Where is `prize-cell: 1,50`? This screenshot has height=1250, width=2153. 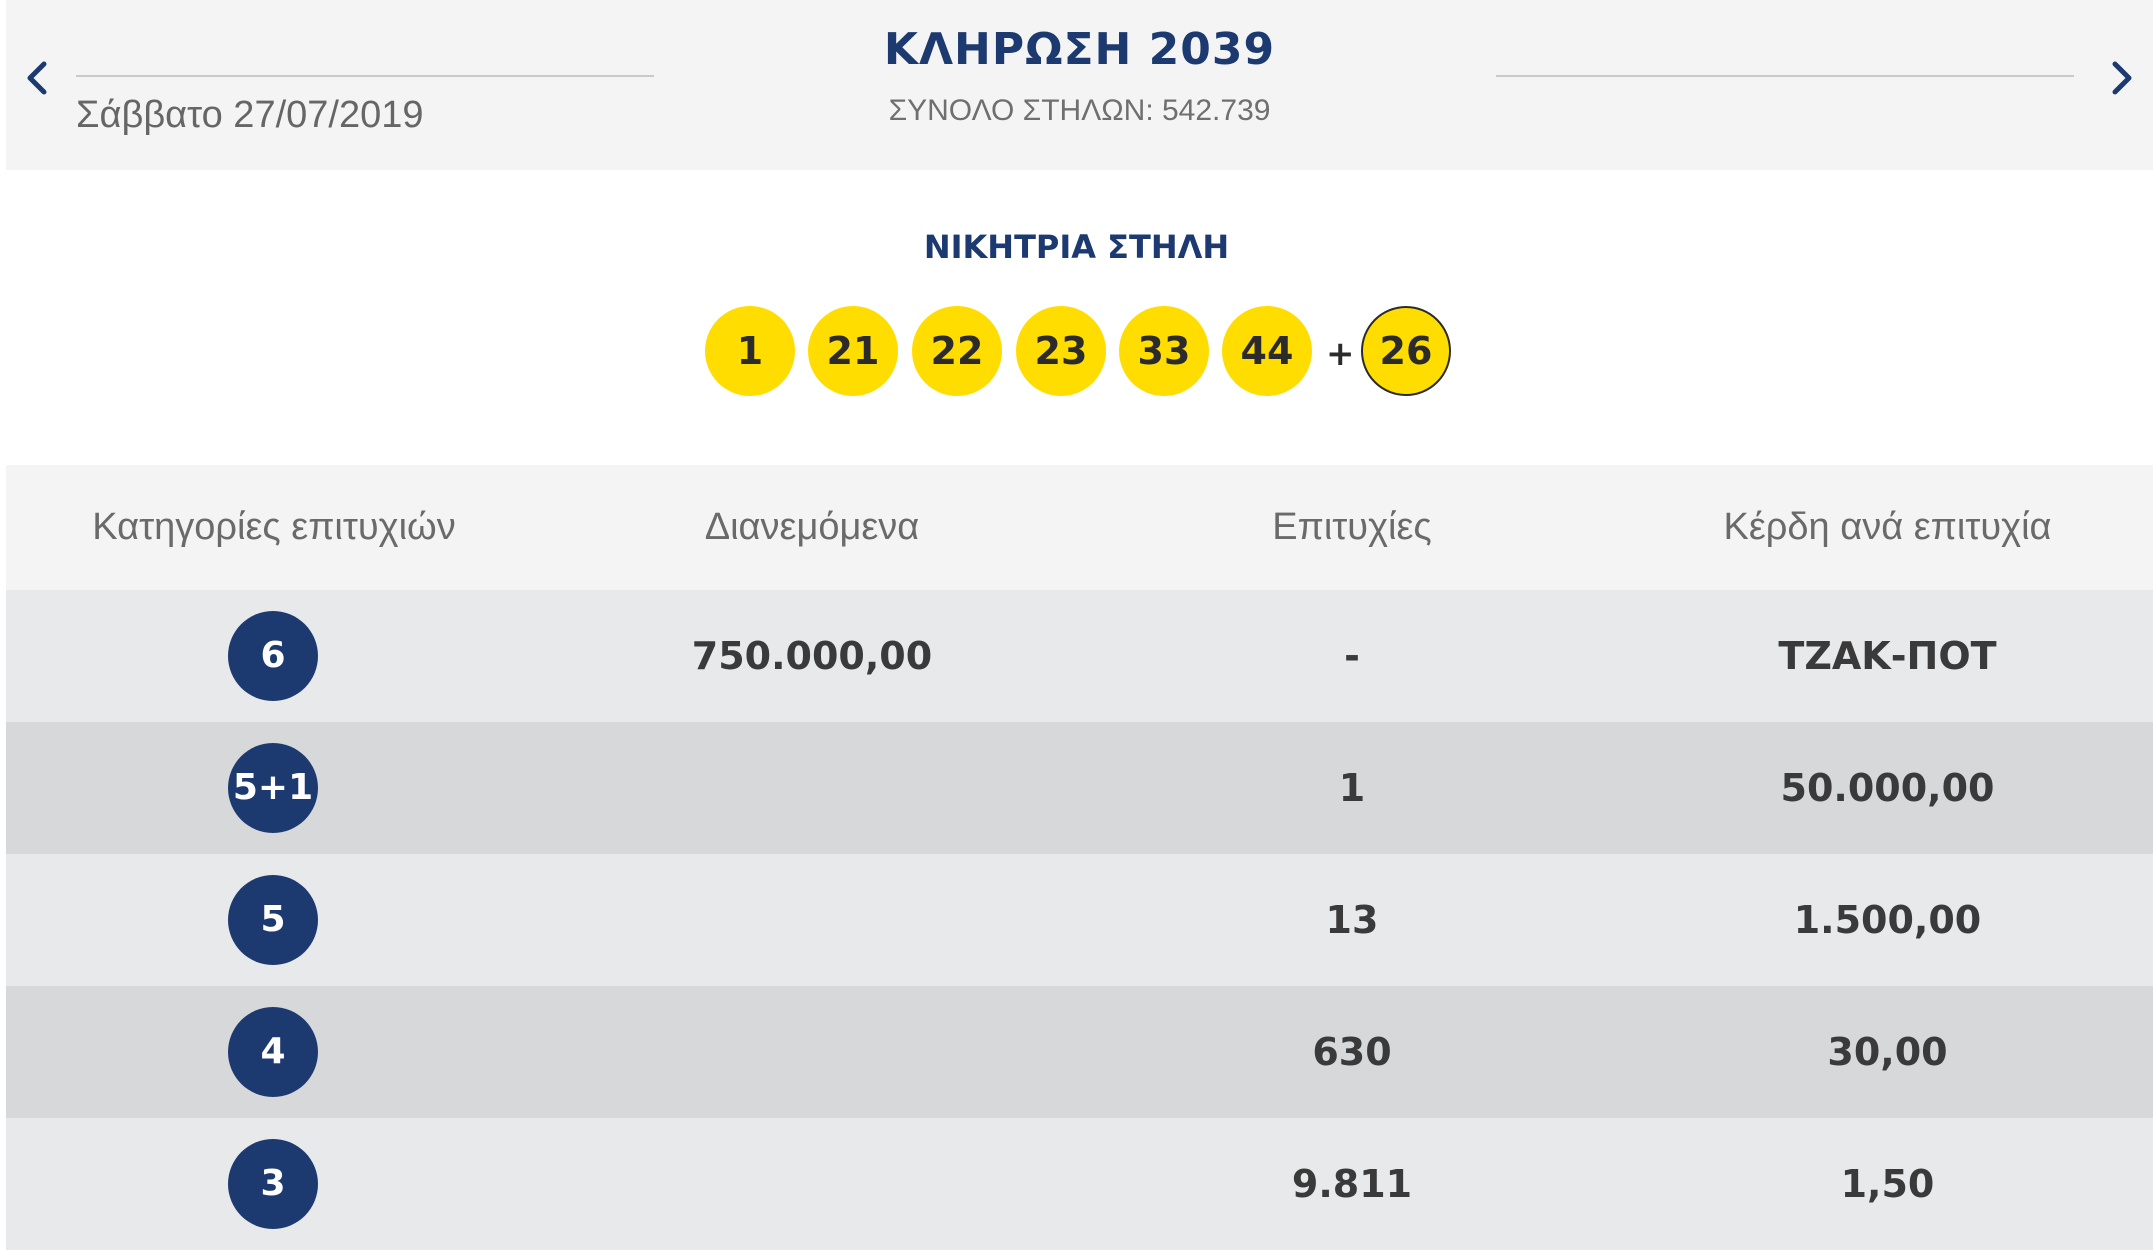
prize-cell: 1,50 is located at coordinates (1887, 1184).